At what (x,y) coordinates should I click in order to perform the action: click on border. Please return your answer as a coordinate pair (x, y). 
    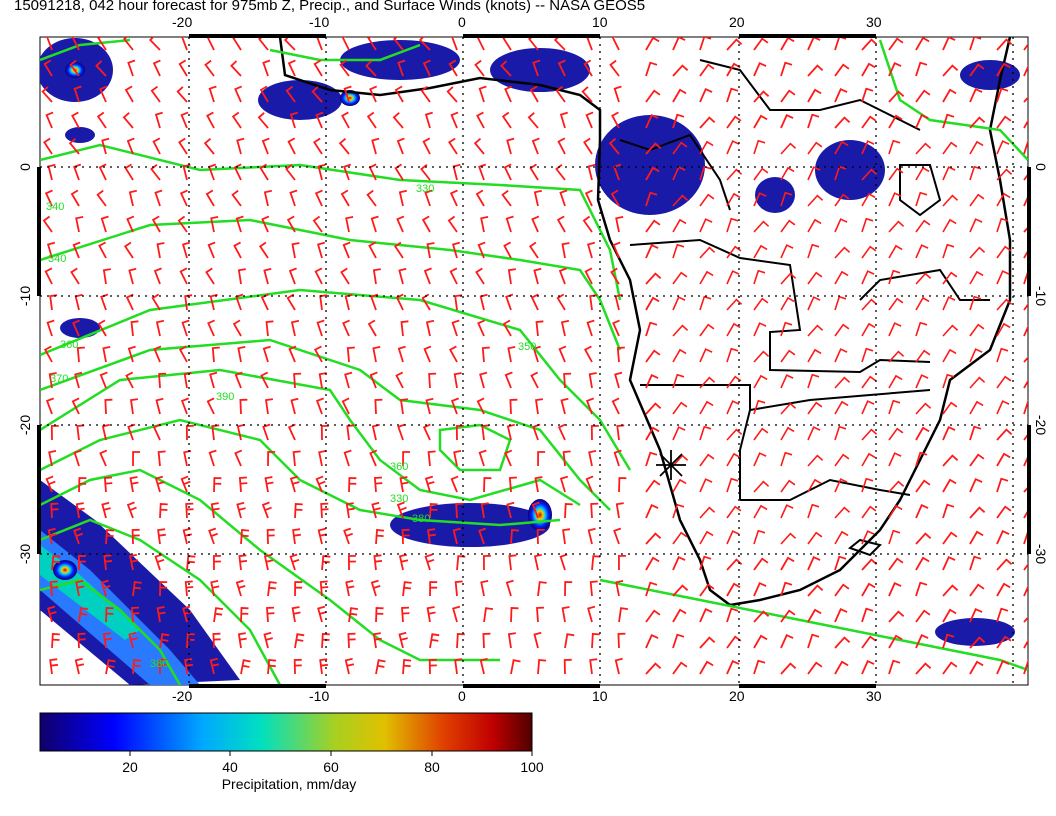
    Looking at the image, I should click on (675, 172).